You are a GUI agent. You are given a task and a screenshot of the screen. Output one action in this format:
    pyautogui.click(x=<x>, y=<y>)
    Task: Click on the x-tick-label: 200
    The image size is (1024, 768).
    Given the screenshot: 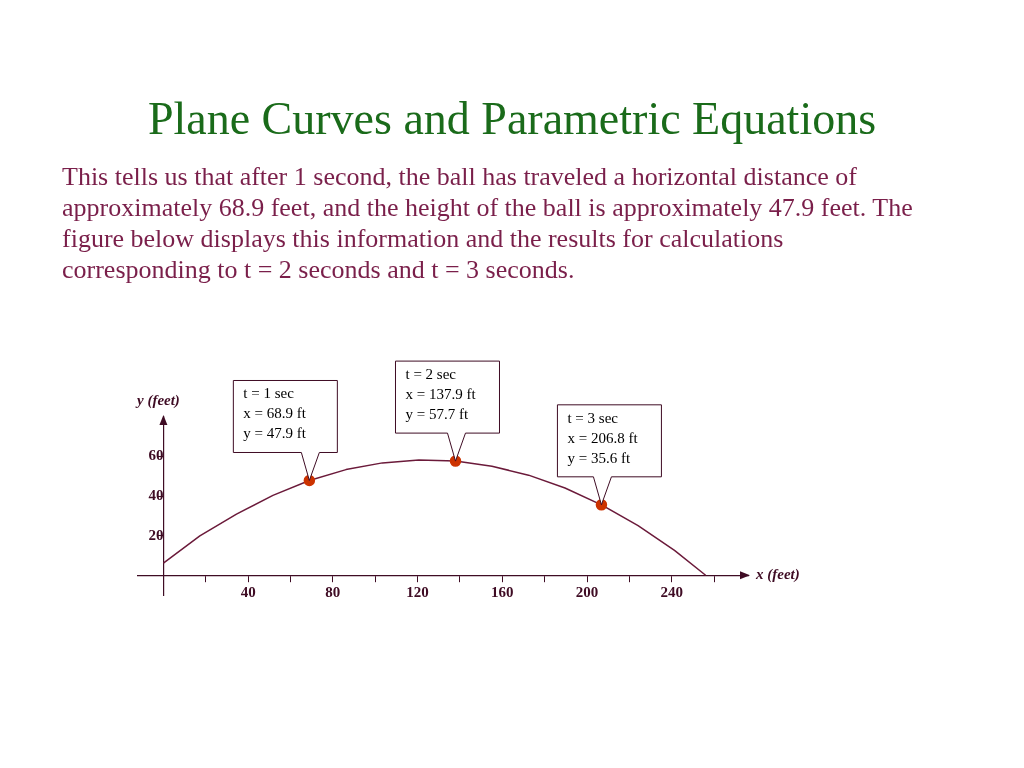 What is the action you would take?
    pyautogui.click(x=587, y=592)
    